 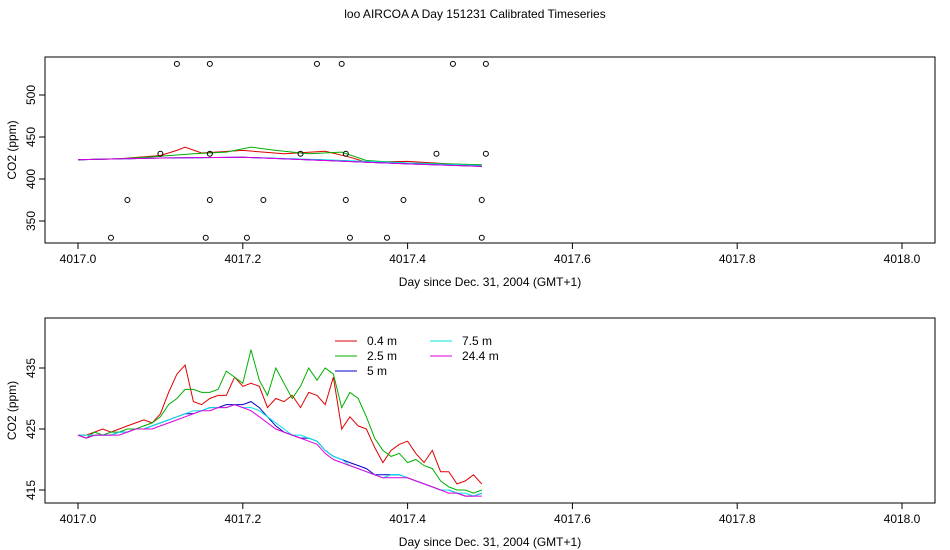 What do you see at coordinates (382, 356) in the screenshot?
I see `legend-label: 2.5 m` at bounding box center [382, 356].